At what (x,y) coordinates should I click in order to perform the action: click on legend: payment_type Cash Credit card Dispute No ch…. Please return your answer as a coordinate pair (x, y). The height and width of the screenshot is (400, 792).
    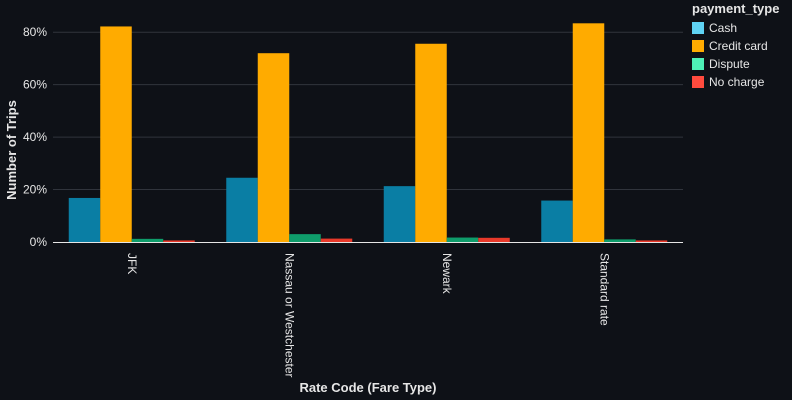
    Looking at the image, I should click on (735, 45).